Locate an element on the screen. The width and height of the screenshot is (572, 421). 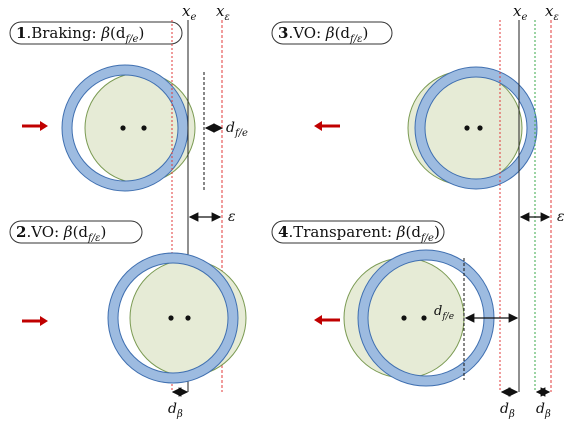
panel-2-ring is located at coordinates (173, 318).